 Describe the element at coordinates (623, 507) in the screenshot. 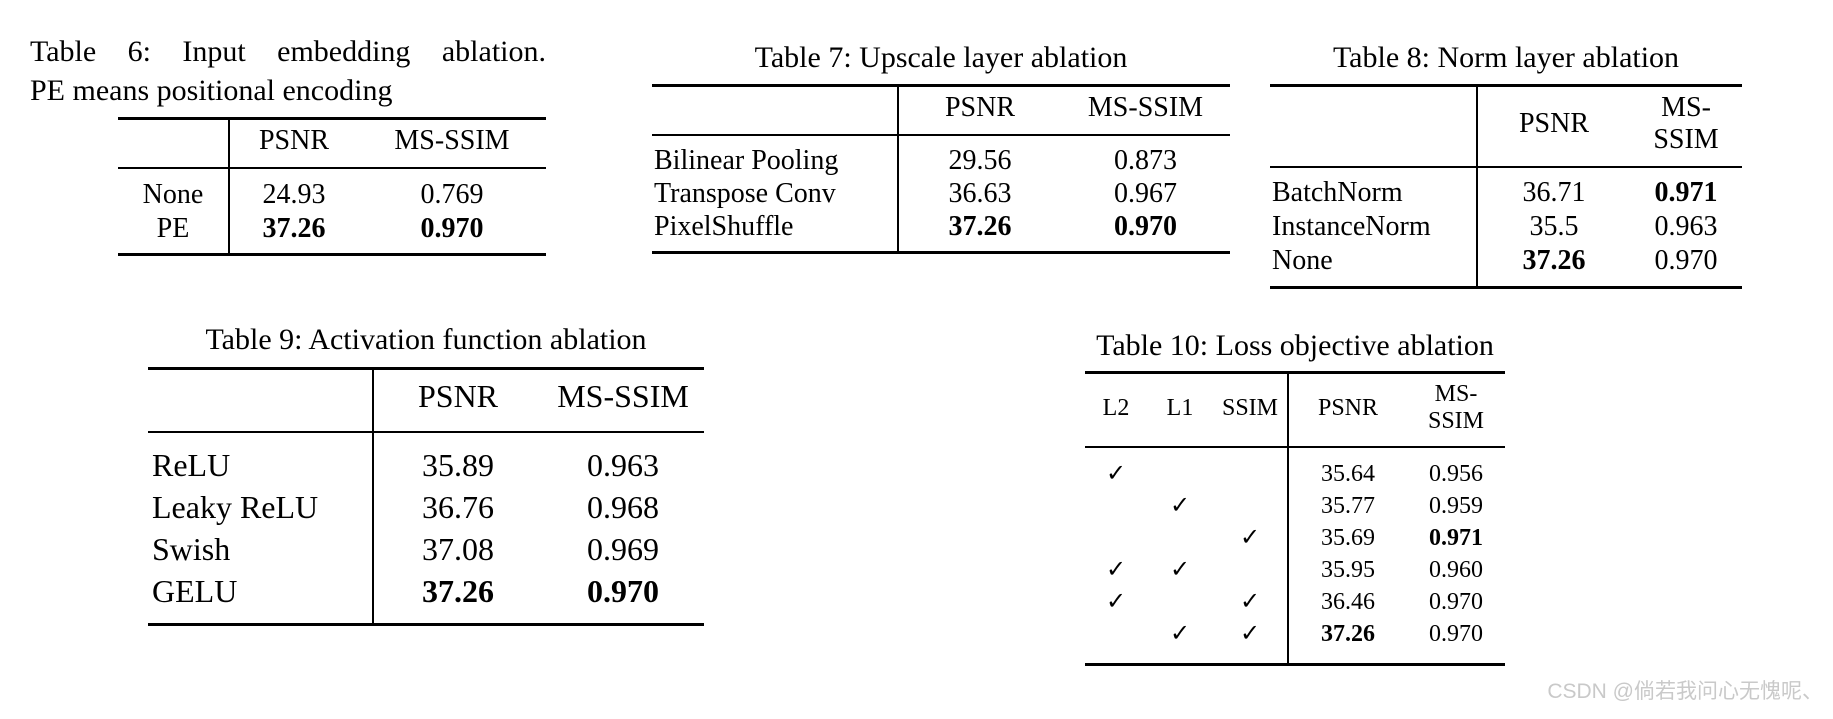

I see `metric-value: 0.968` at that location.